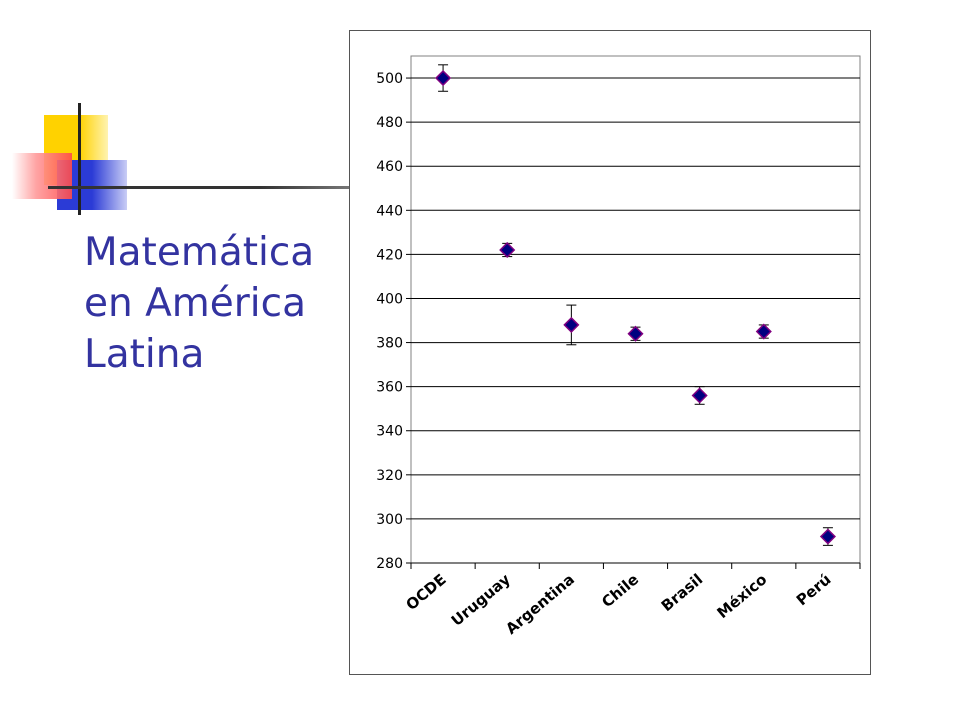 This screenshot has height=720, width=960. I want to click on slide-title: Matemática en América Latina, so click(199, 303).